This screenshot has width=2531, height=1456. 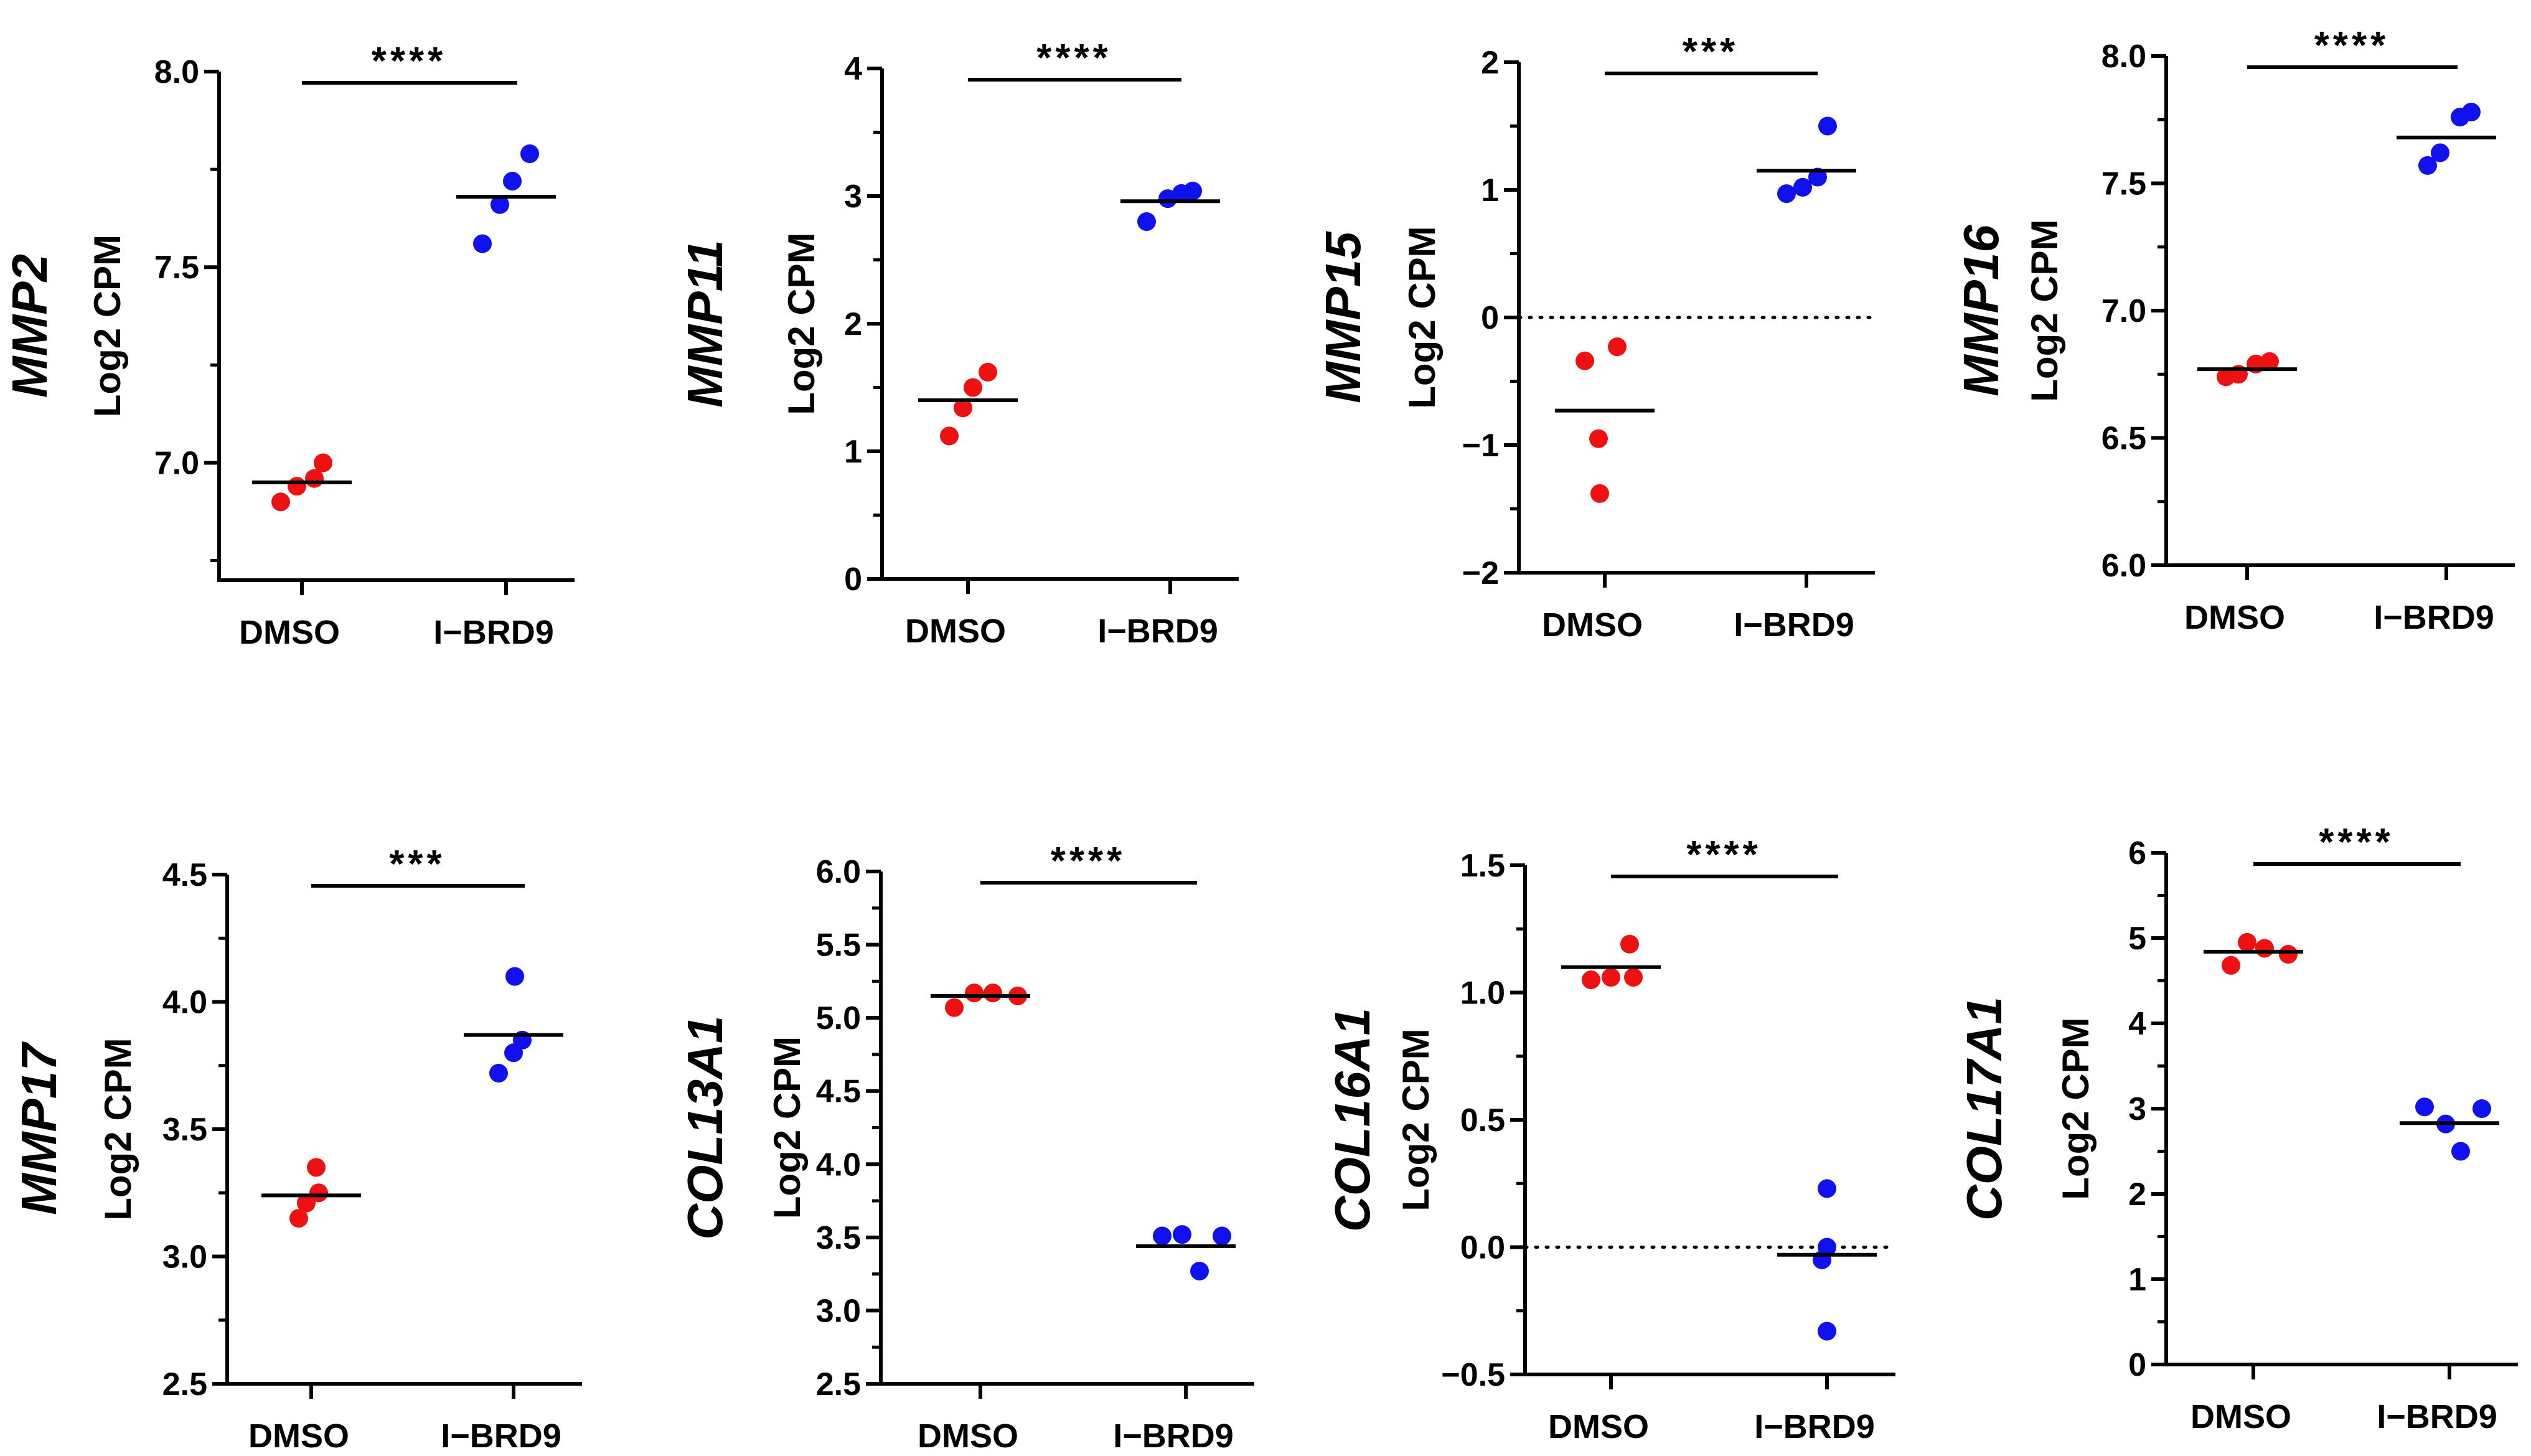 What do you see at coordinates (1981, 311) in the screenshot?
I see `gene-label: MMP16` at bounding box center [1981, 311].